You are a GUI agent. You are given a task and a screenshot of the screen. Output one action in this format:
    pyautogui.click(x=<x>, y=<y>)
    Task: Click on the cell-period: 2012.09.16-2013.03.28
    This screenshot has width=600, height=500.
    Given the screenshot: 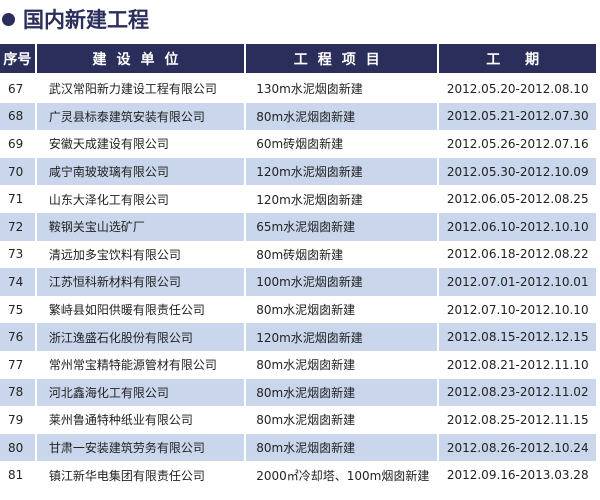 What is the action you would take?
    pyautogui.click(x=517, y=475)
    